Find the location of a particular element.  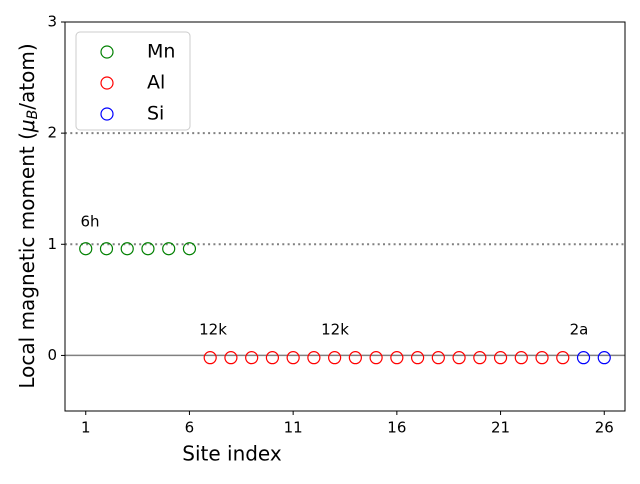

legend-box is located at coordinates (133, 81).